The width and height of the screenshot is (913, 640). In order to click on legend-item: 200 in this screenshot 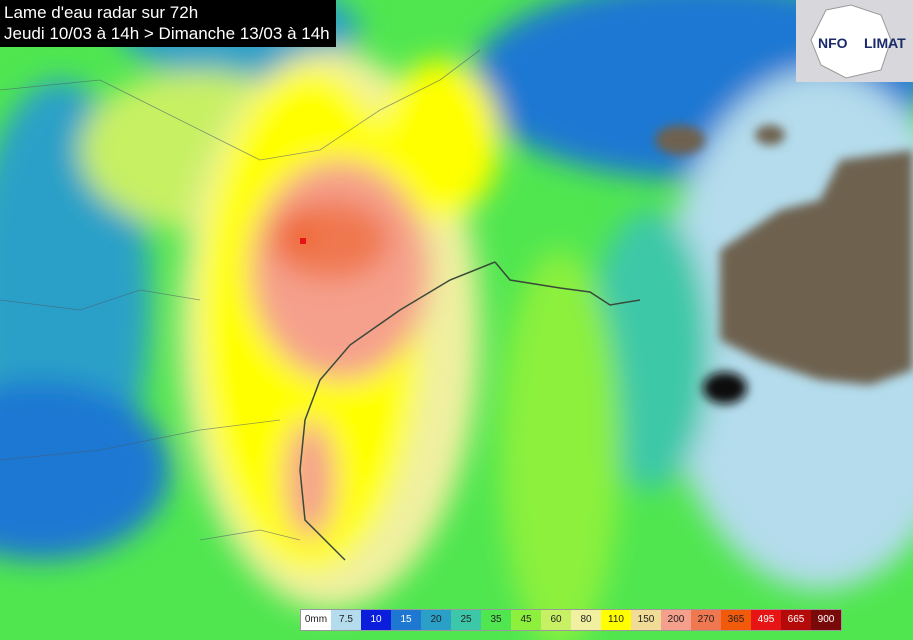, I will do `click(676, 620)`.